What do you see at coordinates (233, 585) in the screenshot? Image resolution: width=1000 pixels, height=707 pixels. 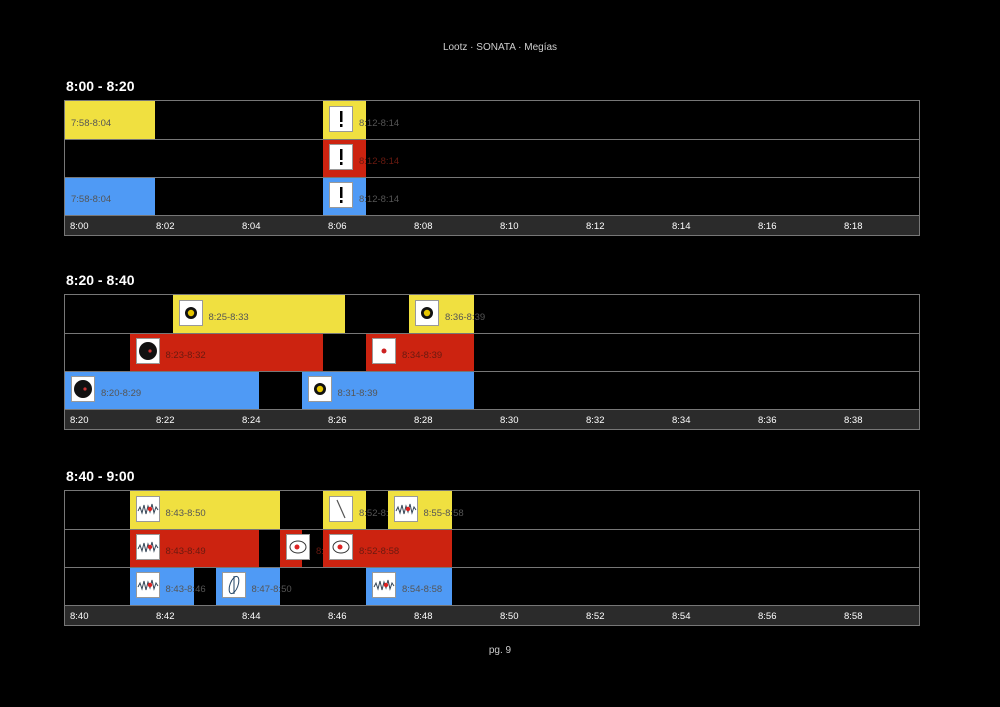 I see `leaf-sketch-icon` at bounding box center [233, 585].